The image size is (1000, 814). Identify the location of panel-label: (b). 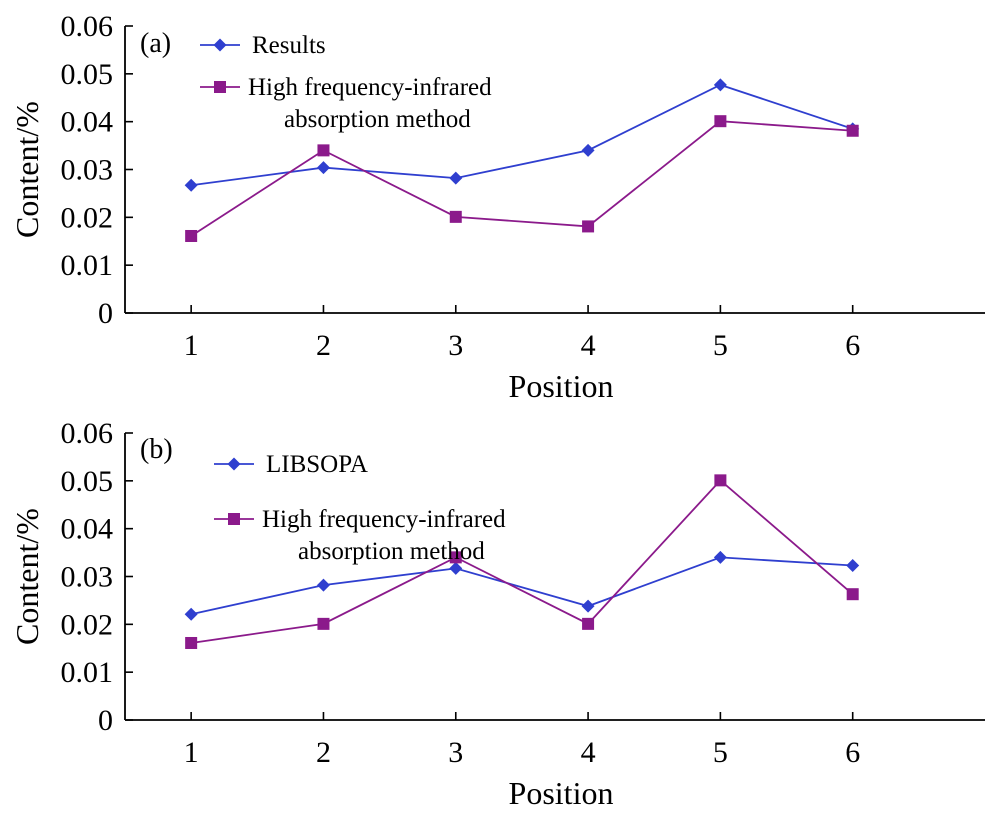
(156, 449).